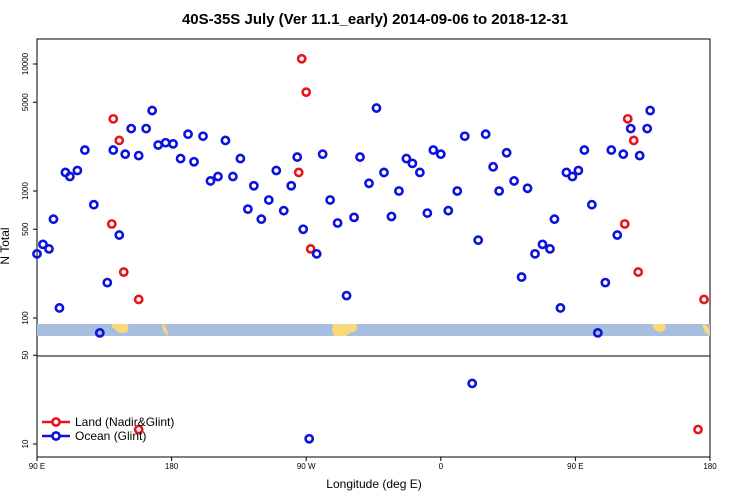 The width and height of the screenshot is (750, 500). I want to click on y-axis: 100 500 1000 5000 10000 10 50, so click(29, 250).